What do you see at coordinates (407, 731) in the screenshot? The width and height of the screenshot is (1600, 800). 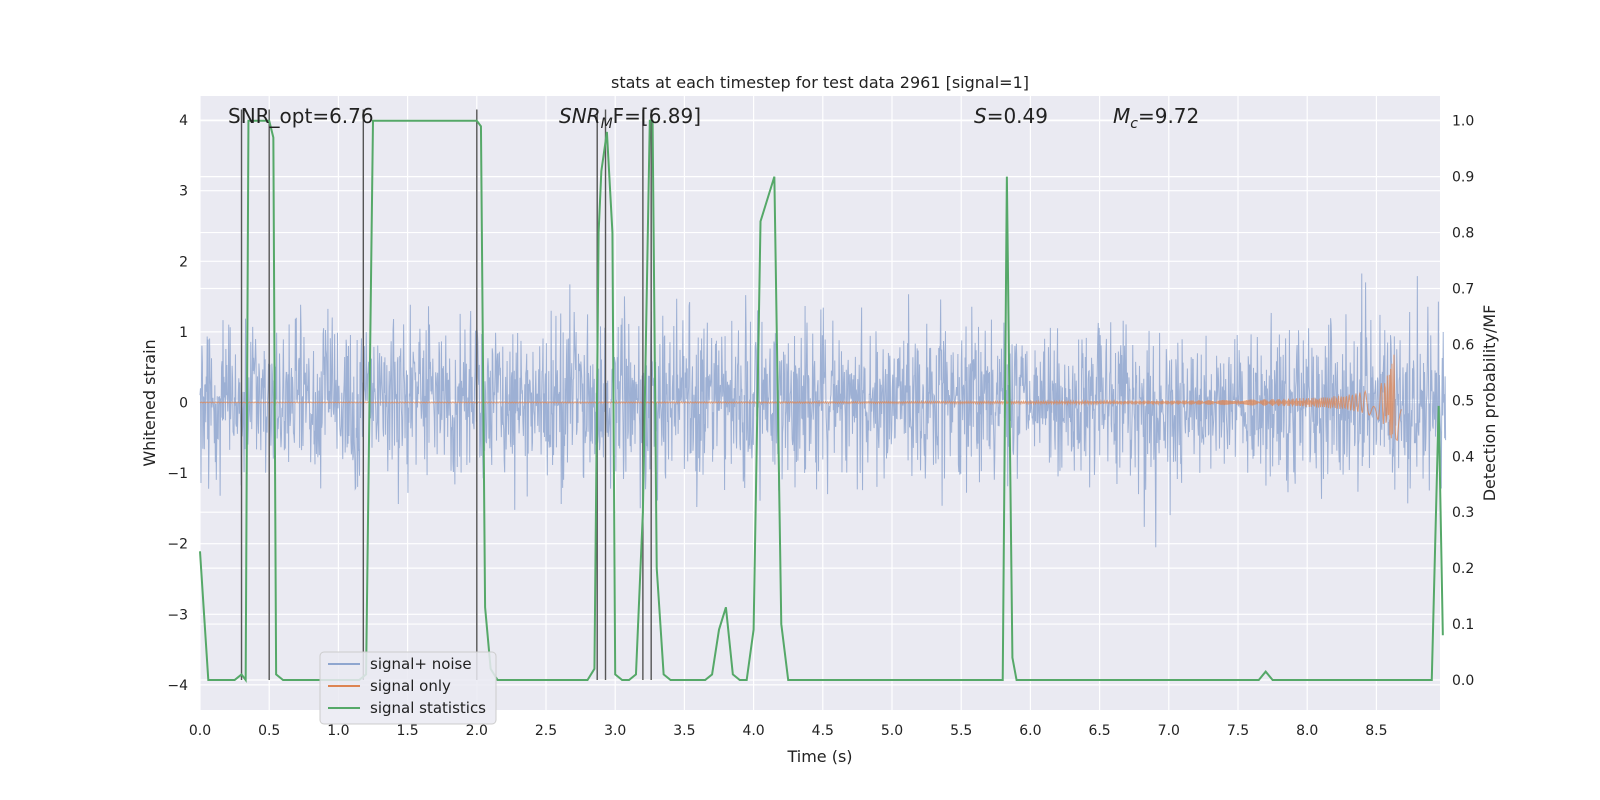 I see `x-tick-label: 1.5` at bounding box center [407, 731].